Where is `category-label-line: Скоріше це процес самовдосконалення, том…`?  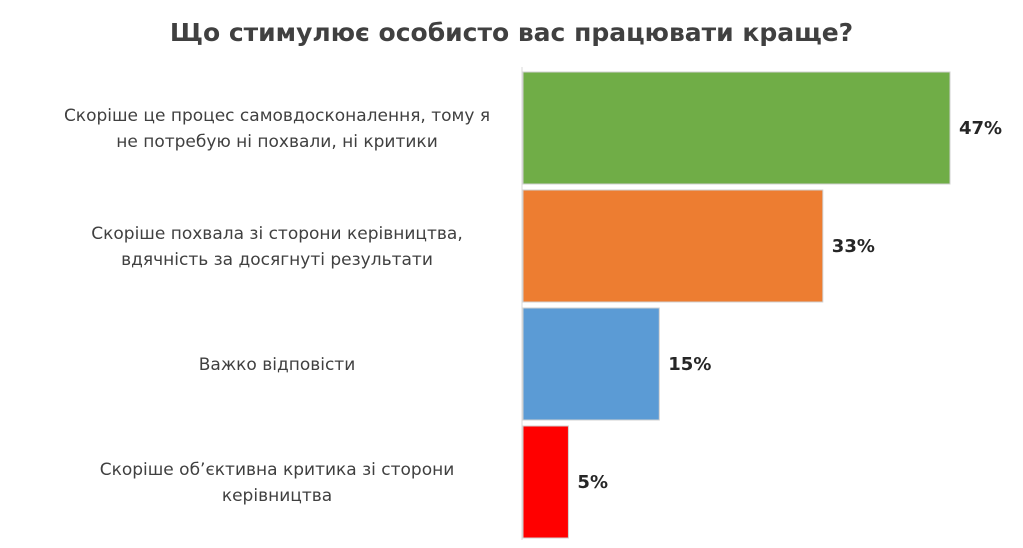 category-label-line: Скоріше це процес самовдосконалення, том… is located at coordinates (277, 116).